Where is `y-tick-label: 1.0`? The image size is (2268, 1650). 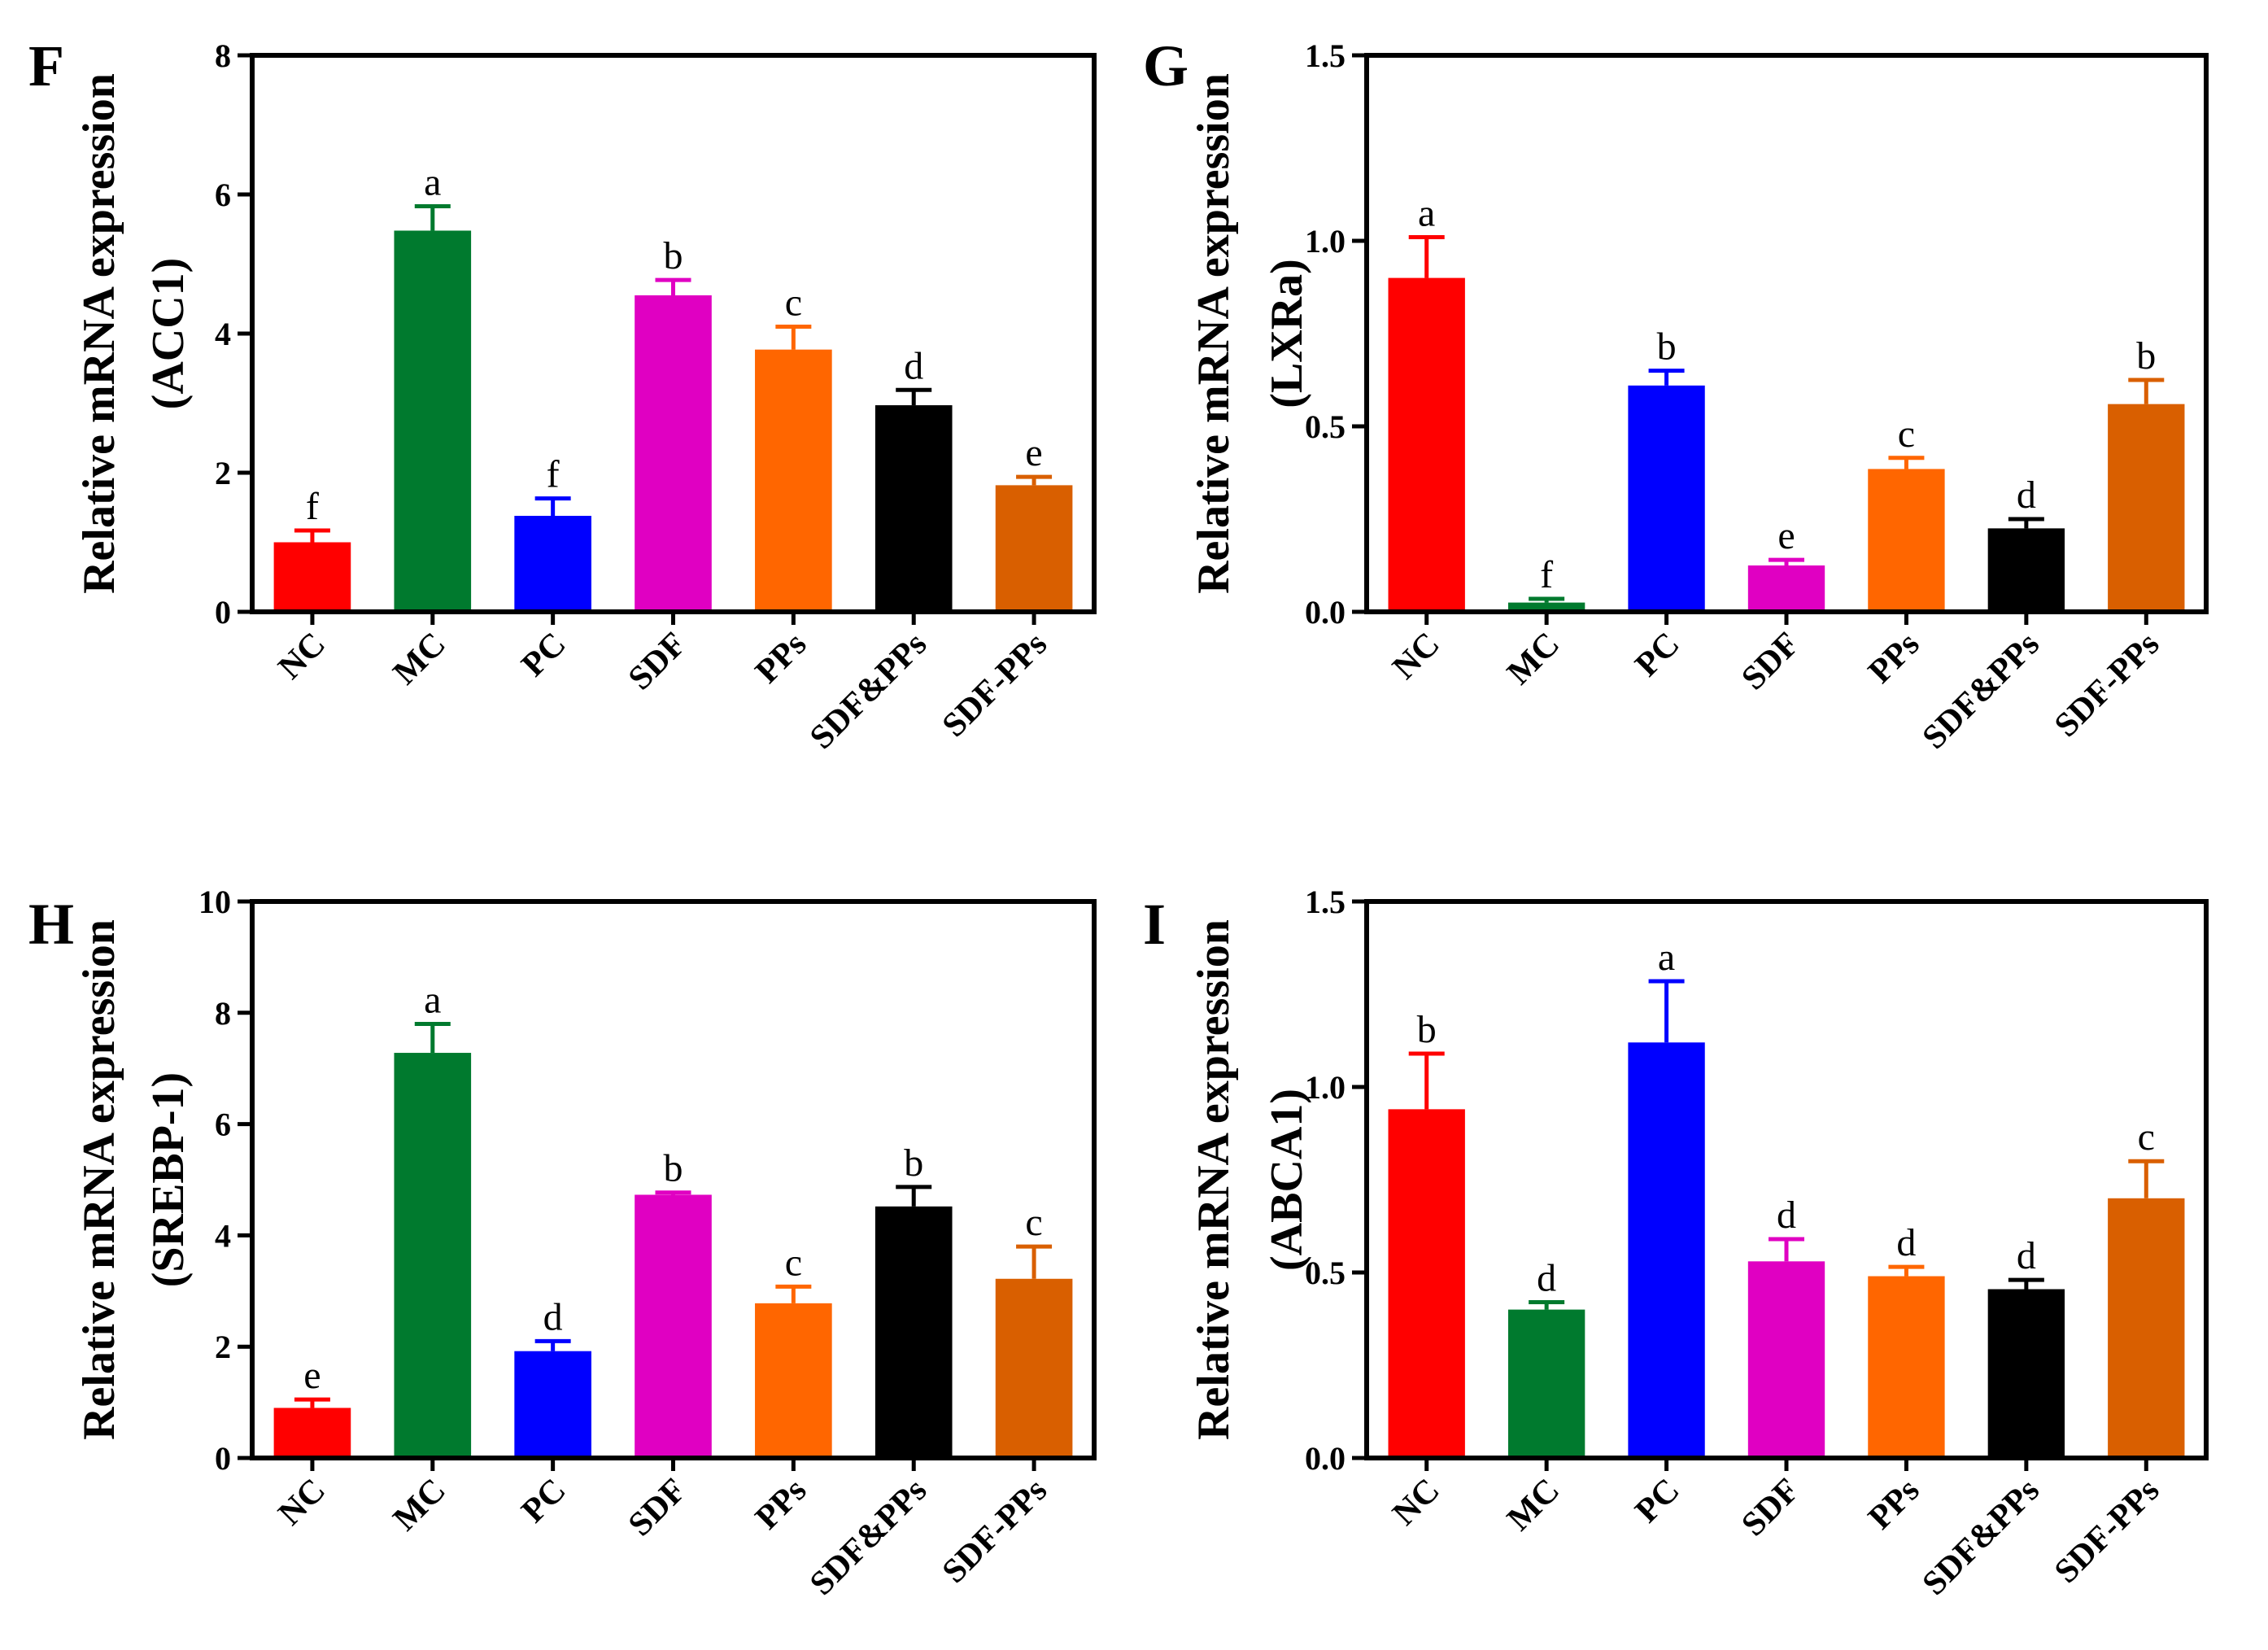 y-tick-label: 1.0 is located at coordinates (1325, 241).